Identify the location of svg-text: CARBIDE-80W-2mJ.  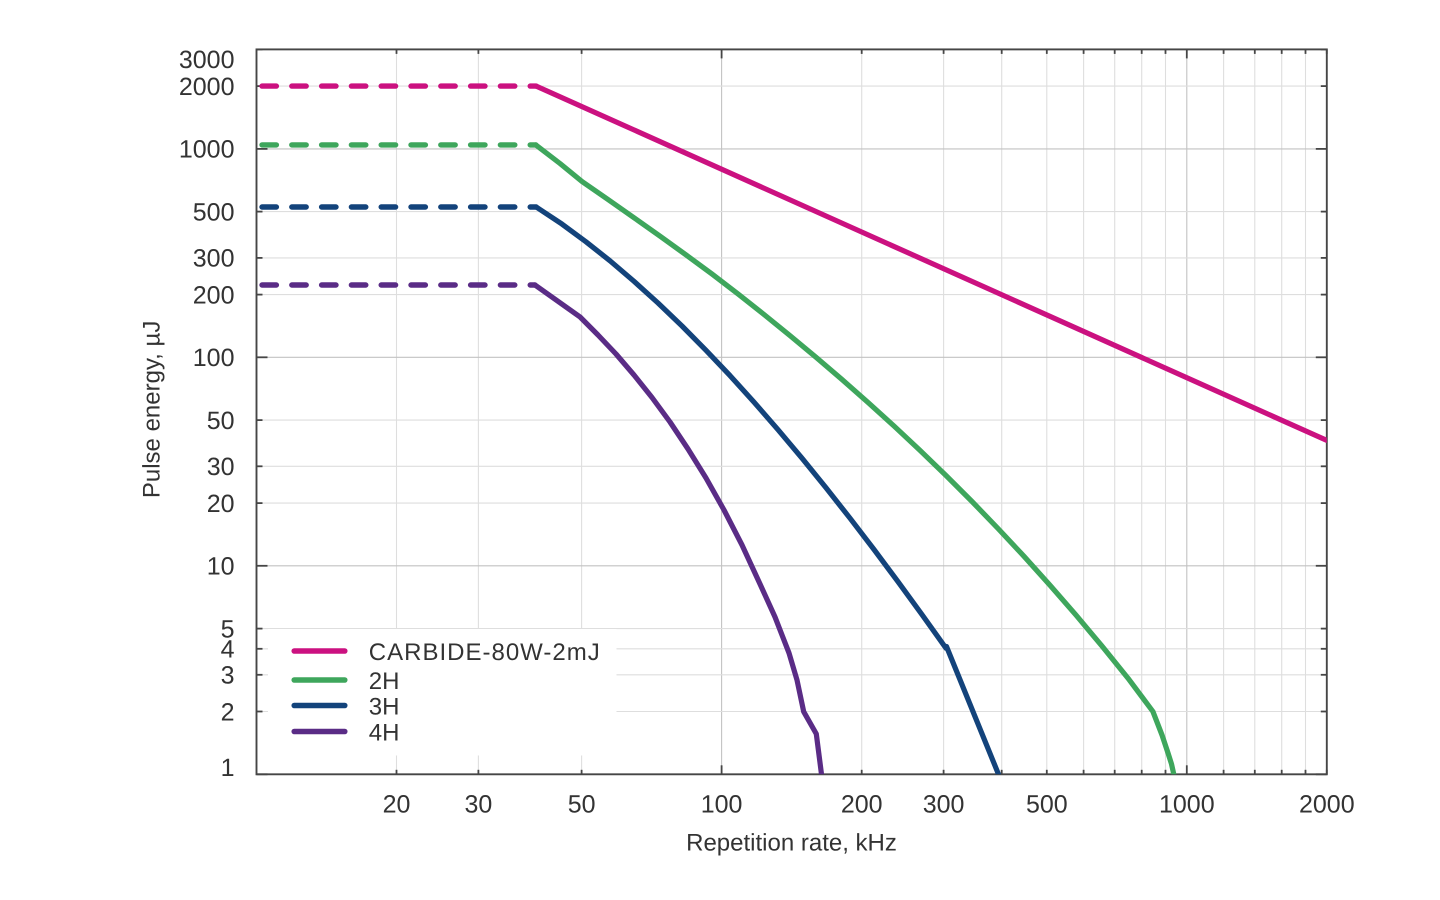
(485, 652).